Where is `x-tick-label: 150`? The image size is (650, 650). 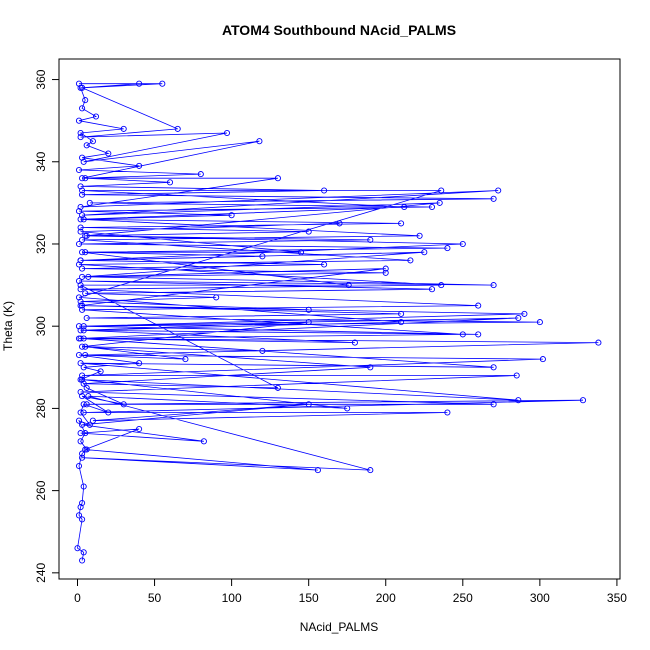 x-tick-label: 150 is located at coordinates (309, 598).